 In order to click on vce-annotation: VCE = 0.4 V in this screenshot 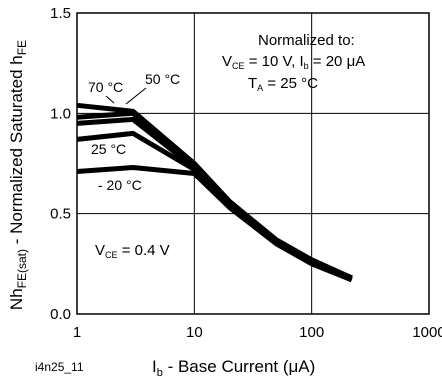, I will do `click(132, 251)`.